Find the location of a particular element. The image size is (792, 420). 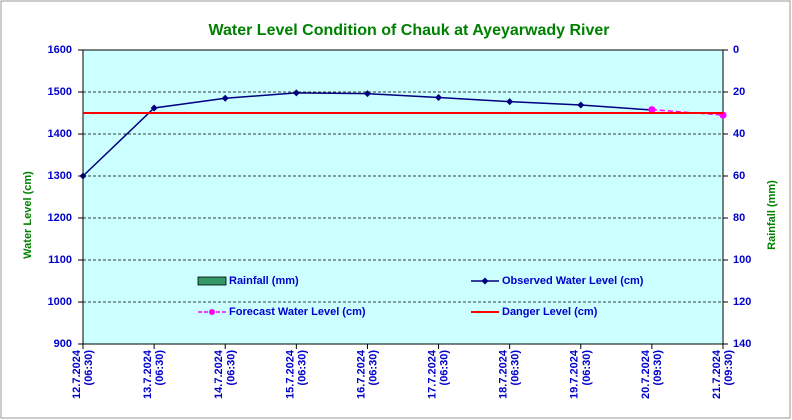

x-tick-label: 14.7.2024(06:30) is located at coordinates (225, 374).